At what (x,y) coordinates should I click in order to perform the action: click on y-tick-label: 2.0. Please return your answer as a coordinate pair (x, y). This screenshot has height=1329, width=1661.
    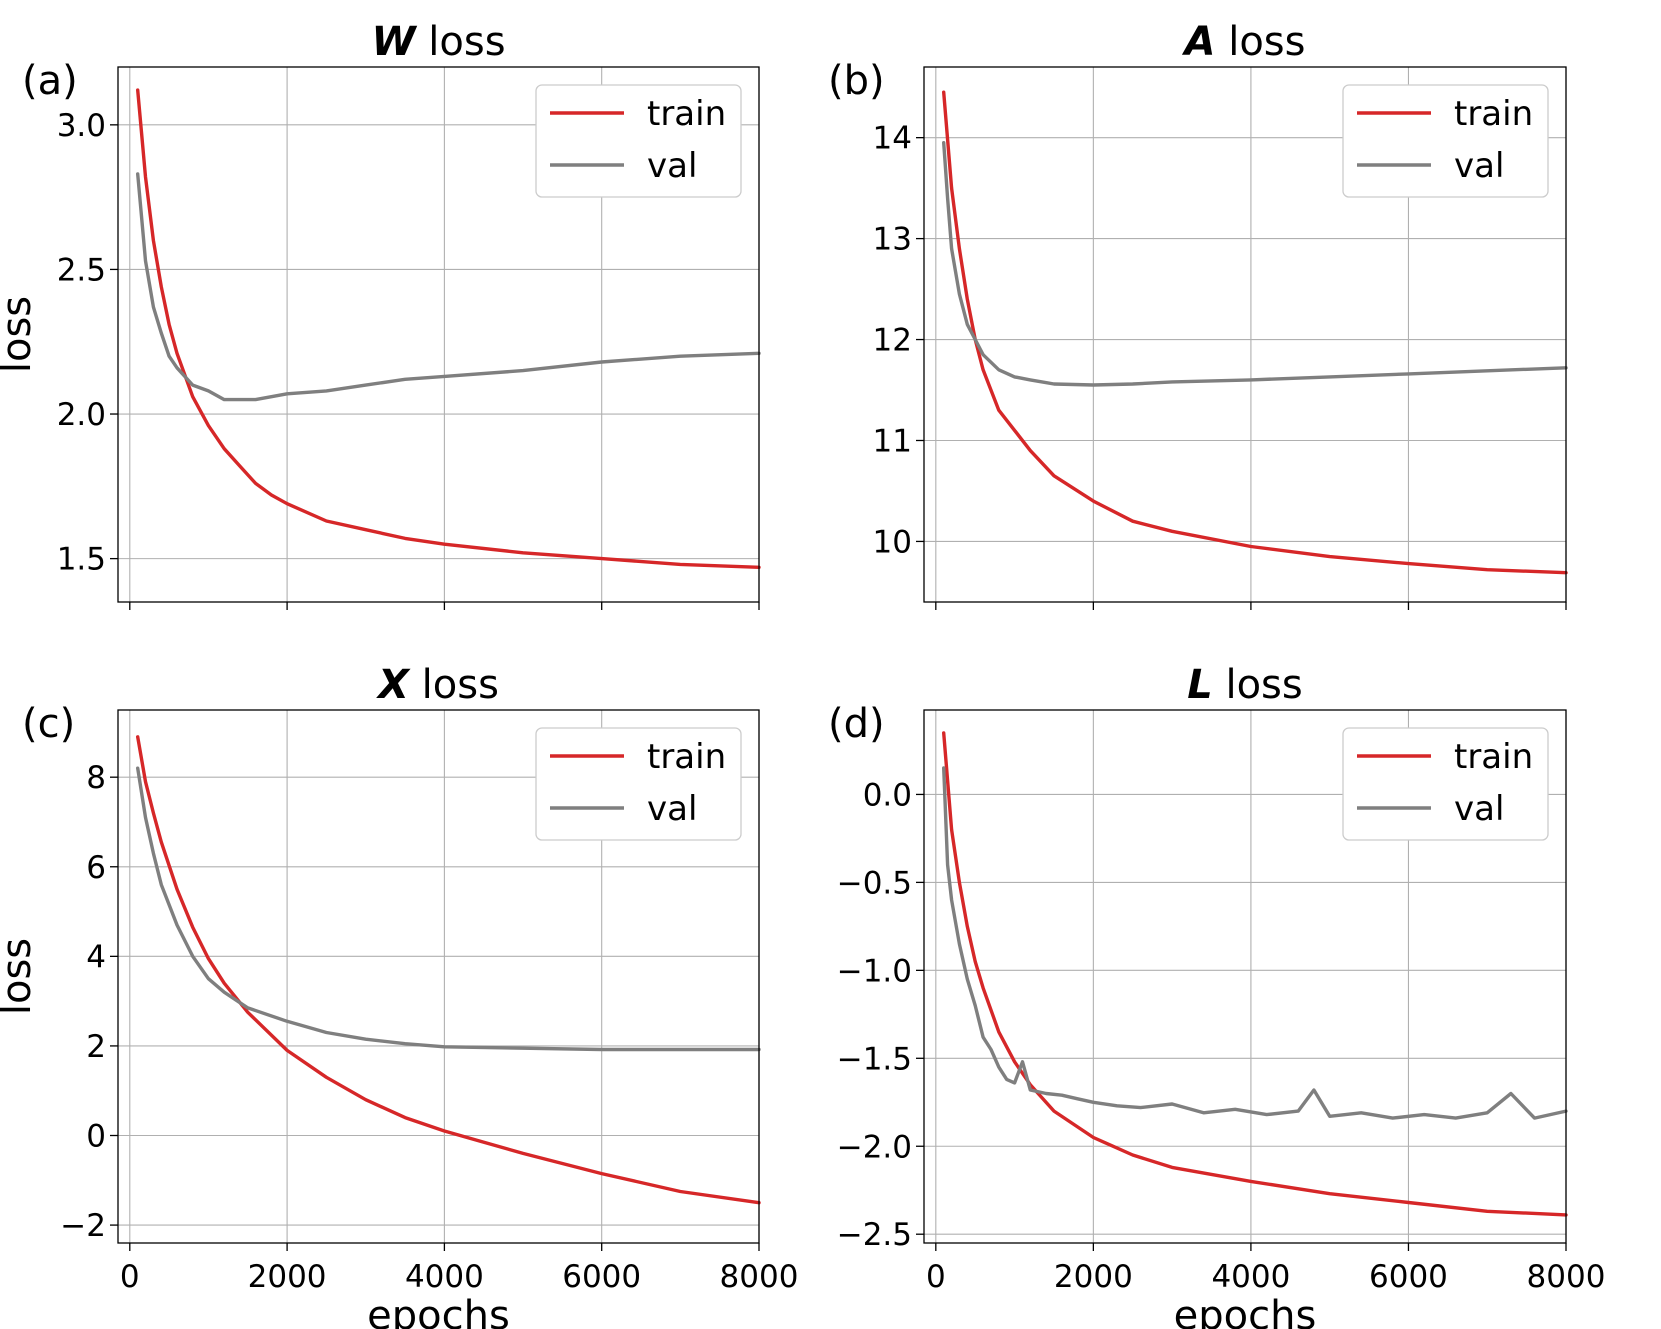
    Looking at the image, I should click on (81, 415).